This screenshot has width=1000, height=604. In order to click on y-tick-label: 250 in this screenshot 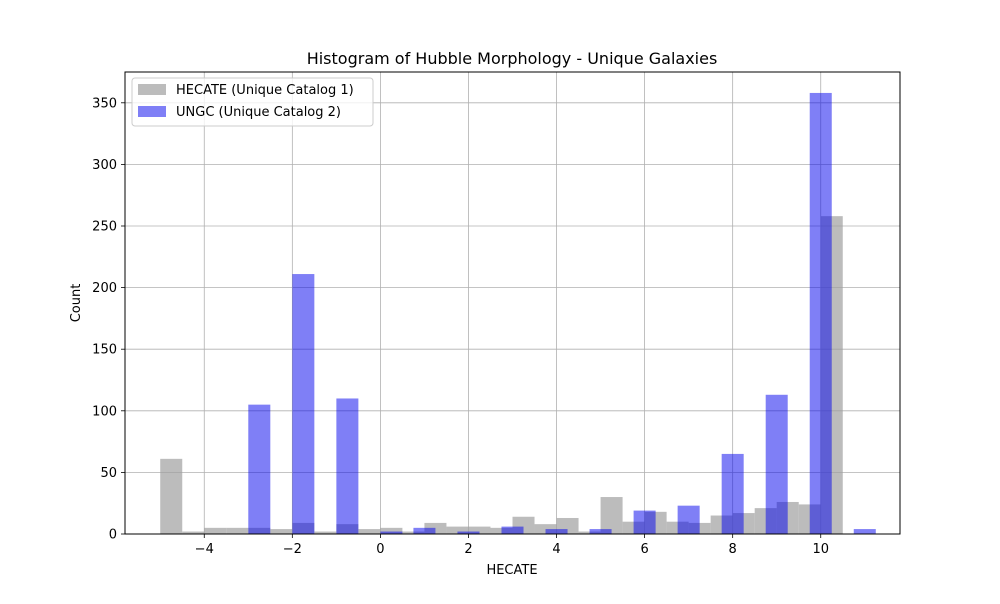, I will do `click(104, 227)`.